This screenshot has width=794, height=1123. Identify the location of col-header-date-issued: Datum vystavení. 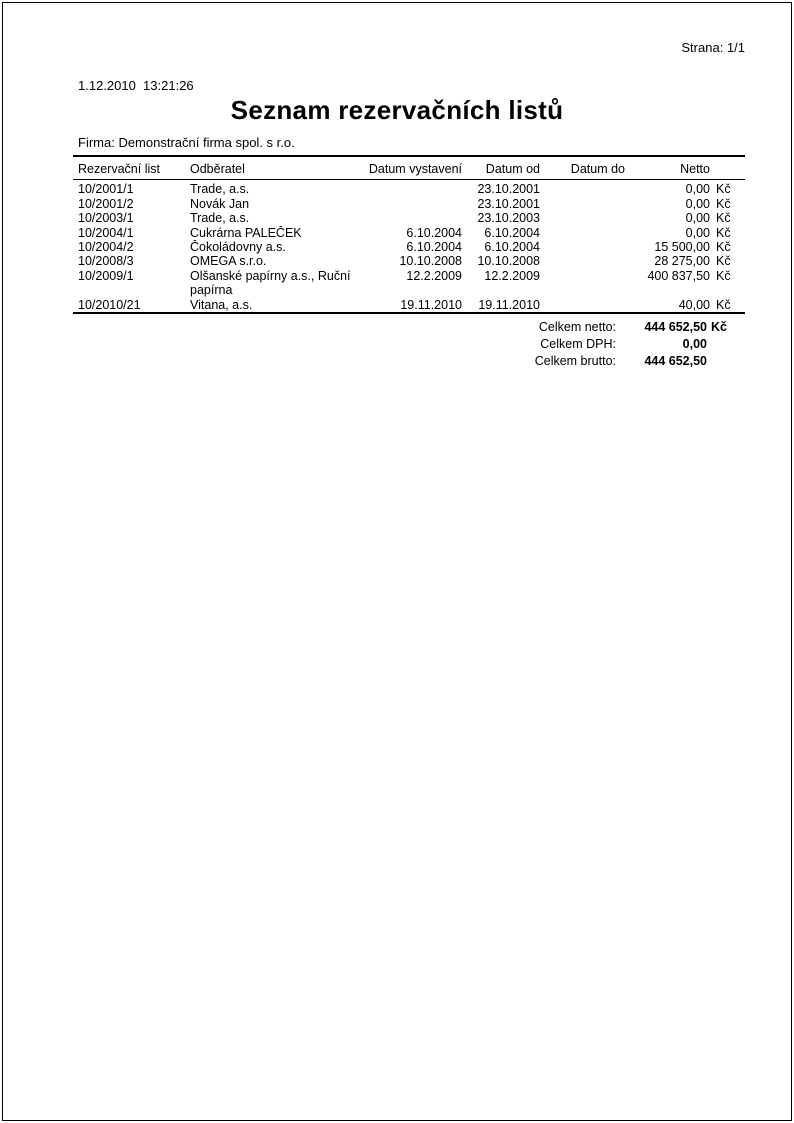
(415, 169).